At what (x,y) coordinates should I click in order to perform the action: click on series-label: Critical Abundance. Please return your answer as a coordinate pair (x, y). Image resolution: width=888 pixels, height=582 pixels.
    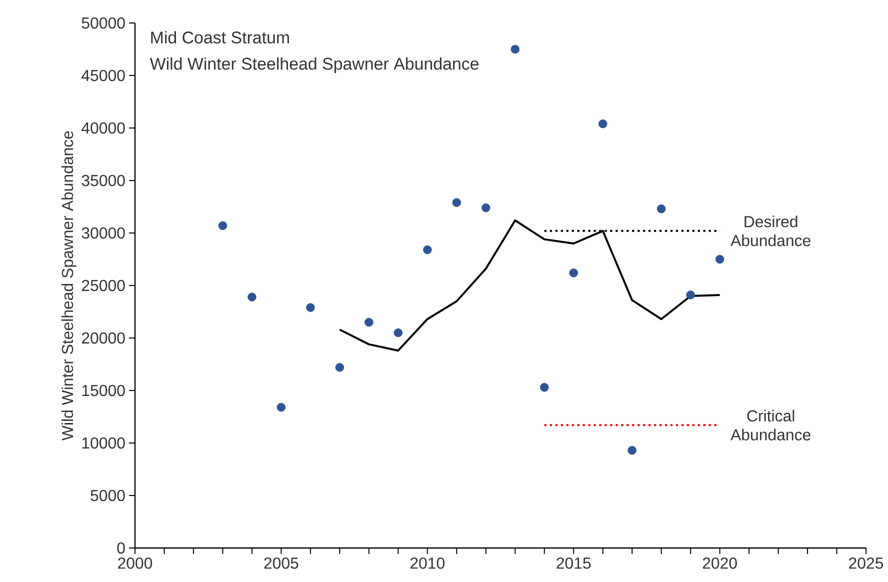
    Looking at the image, I should click on (770, 425).